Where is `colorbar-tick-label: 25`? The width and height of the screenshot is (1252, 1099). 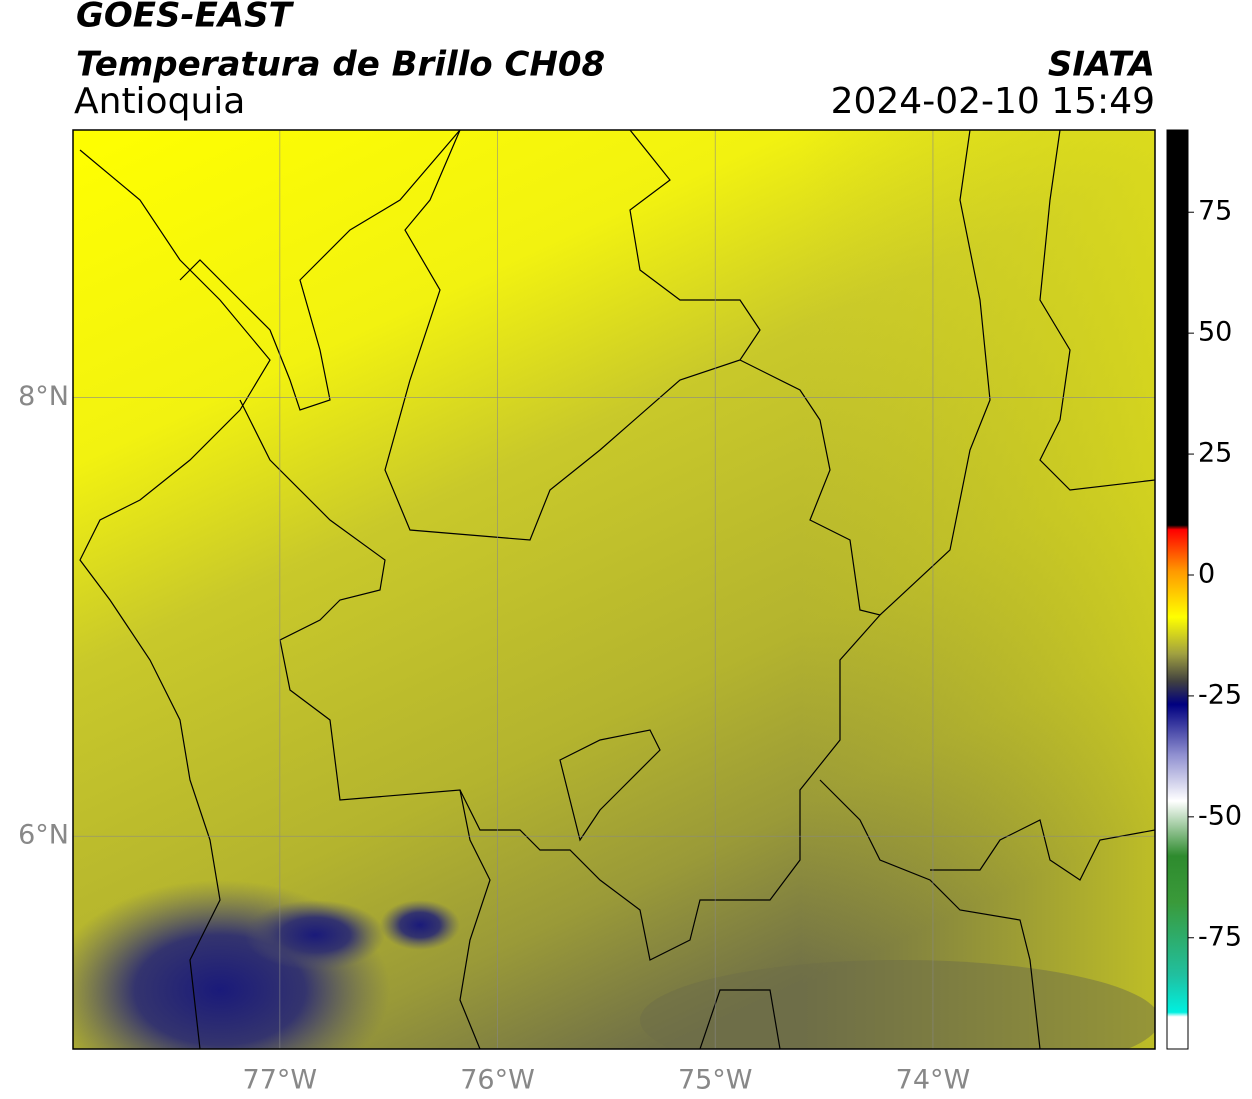
colorbar-tick-label: 25 is located at coordinates (1215, 453).